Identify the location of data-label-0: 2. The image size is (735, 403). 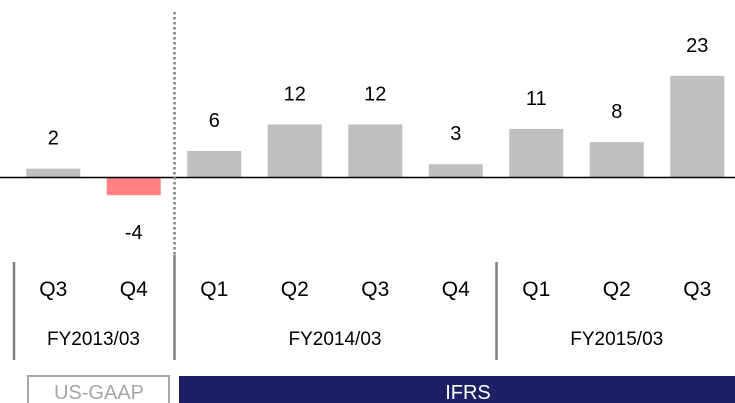
(53, 139).